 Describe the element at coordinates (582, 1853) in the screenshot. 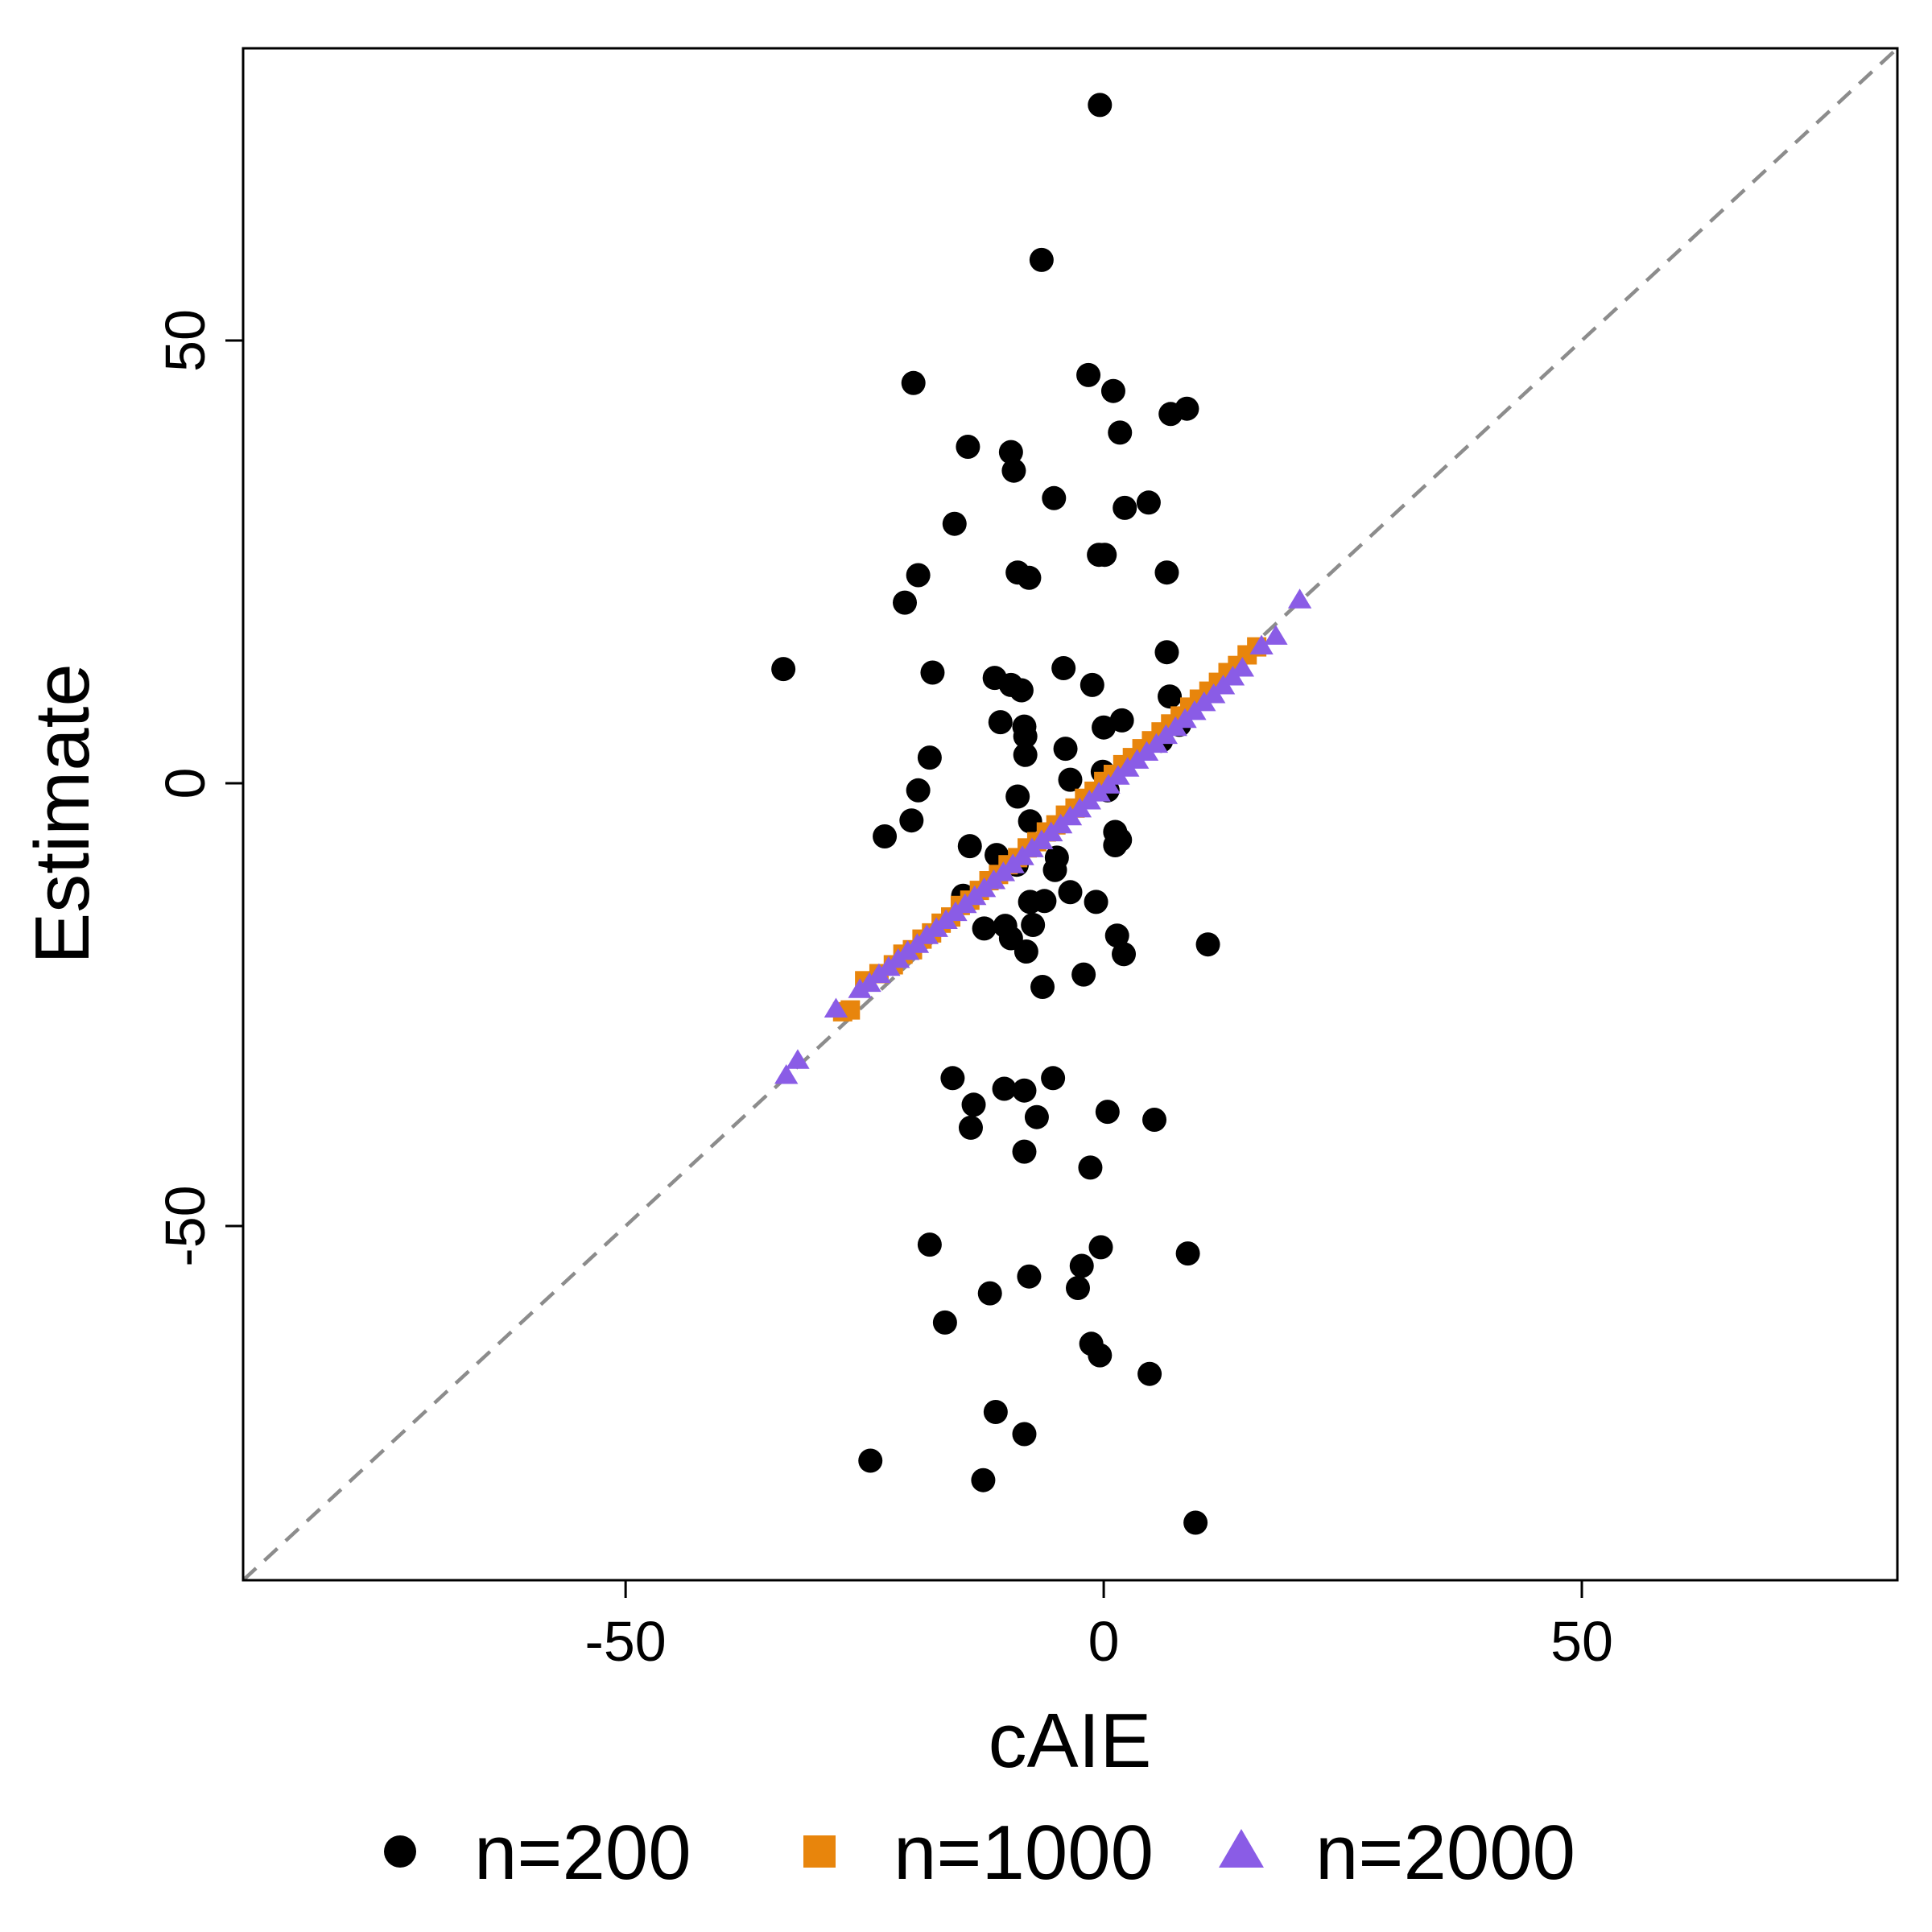

I see `legend-label: n=200` at that location.